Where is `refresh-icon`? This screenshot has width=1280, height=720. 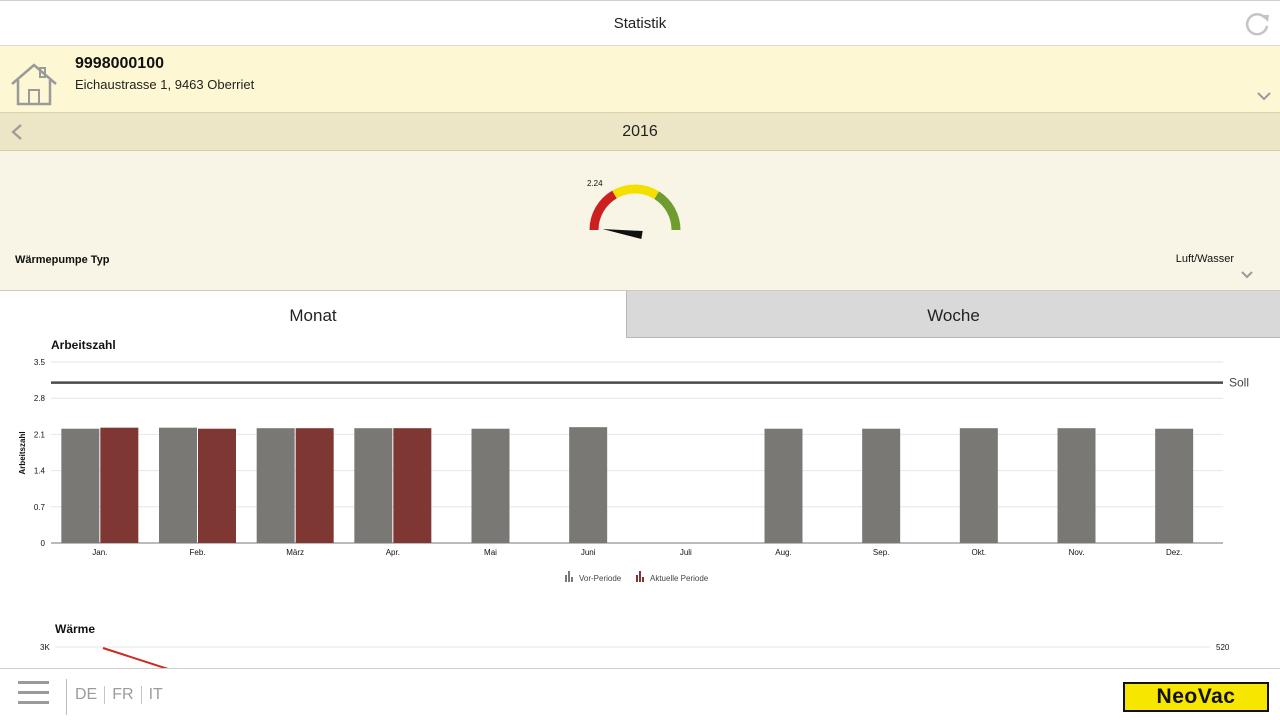
refresh-icon is located at coordinates (1257, 24).